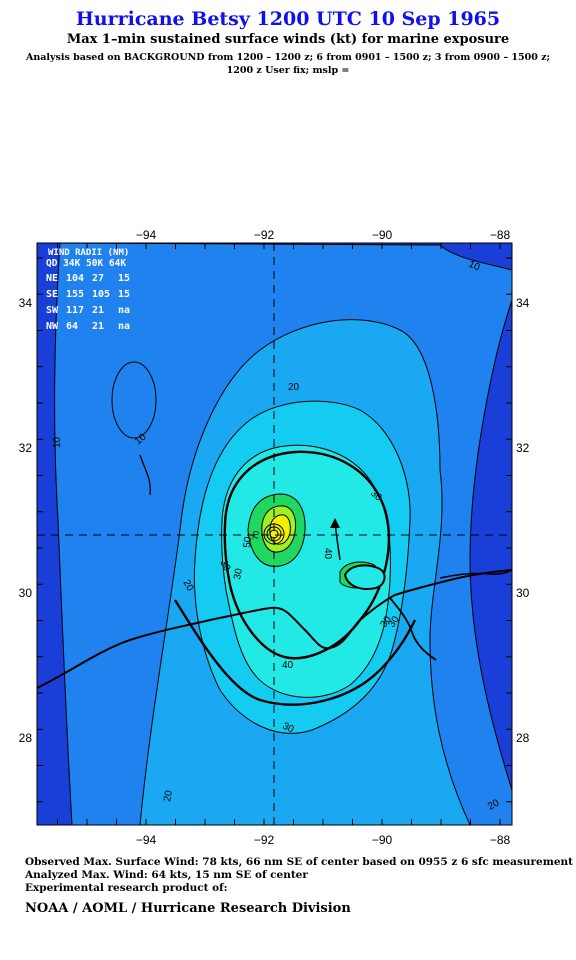  I want to click on lon-labels-bottom: −94 −92 −90 −88, so click(323, 840).